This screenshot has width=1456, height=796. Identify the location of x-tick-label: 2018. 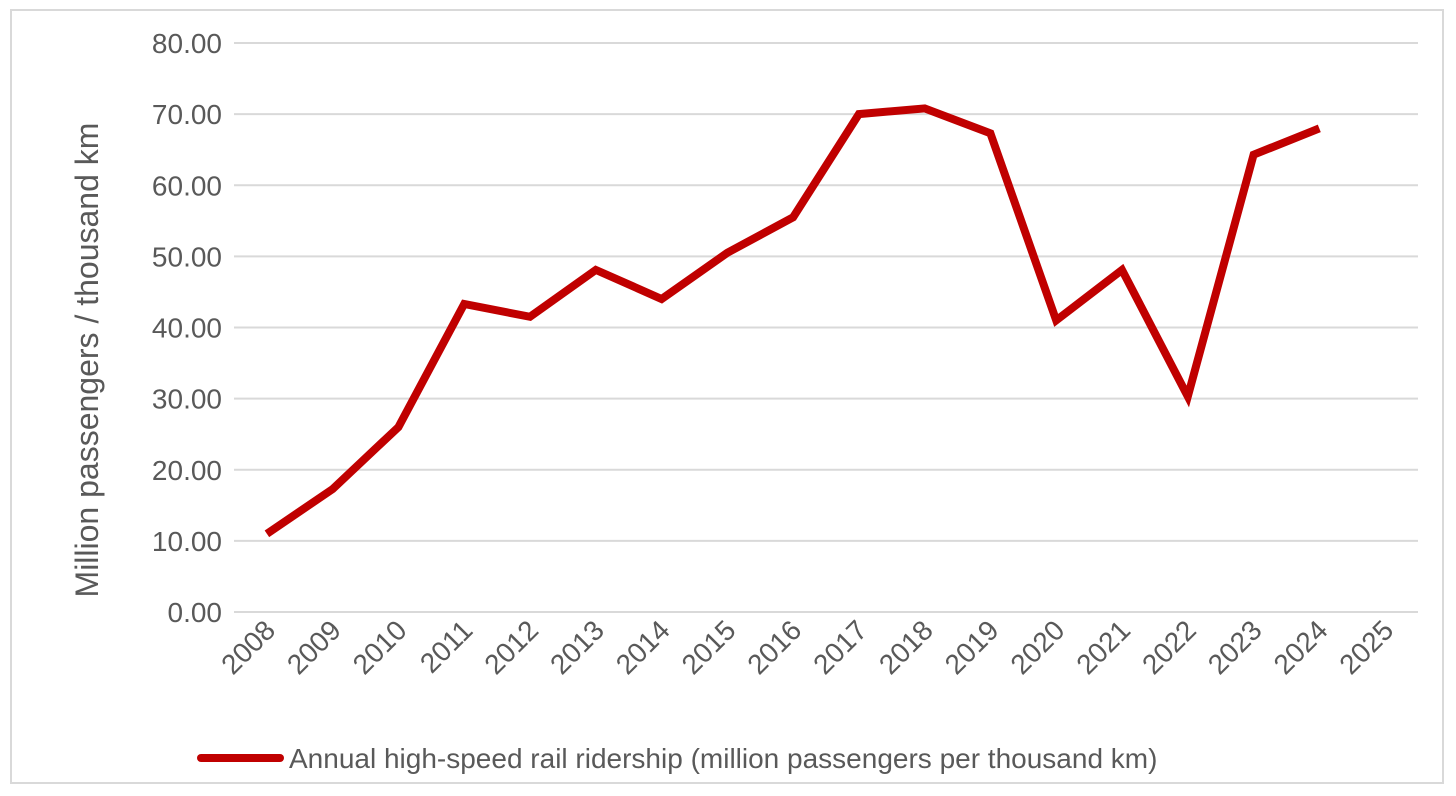
(906, 647).